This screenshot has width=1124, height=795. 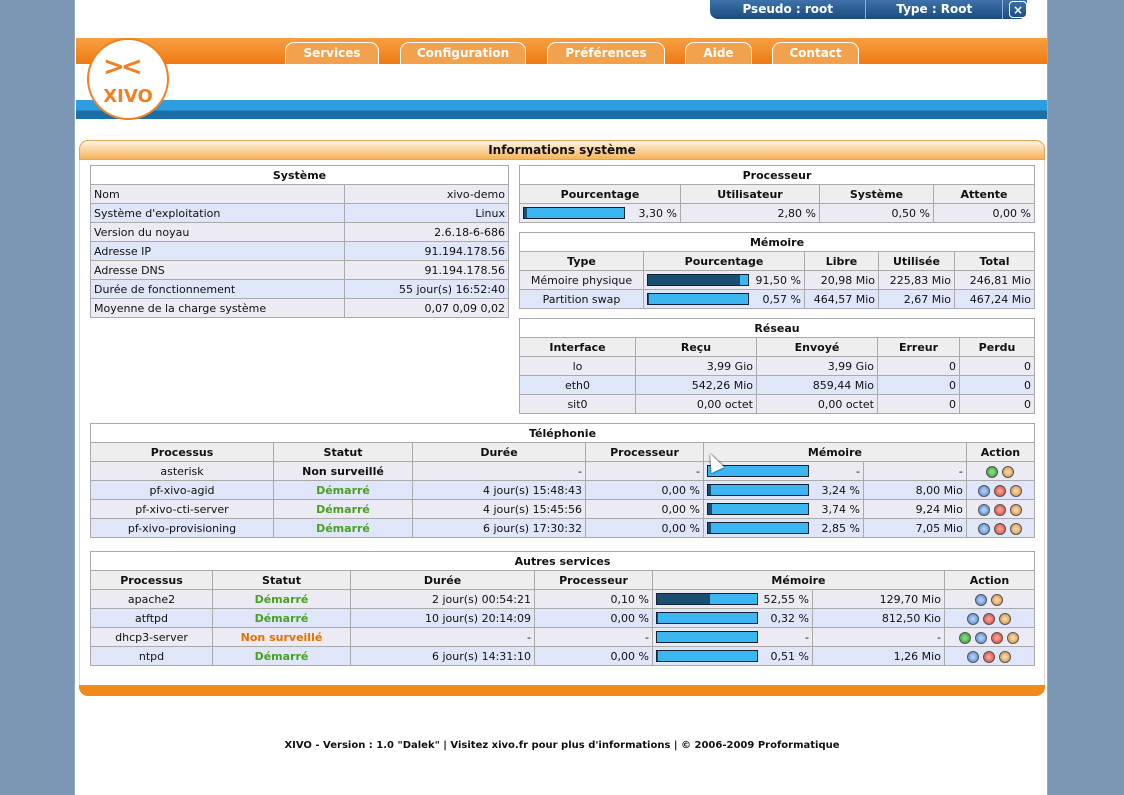 What do you see at coordinates (915, 490) in the screenshot?
I see `process-mem: 8,00 Mio` at bounding box center [915, 490].